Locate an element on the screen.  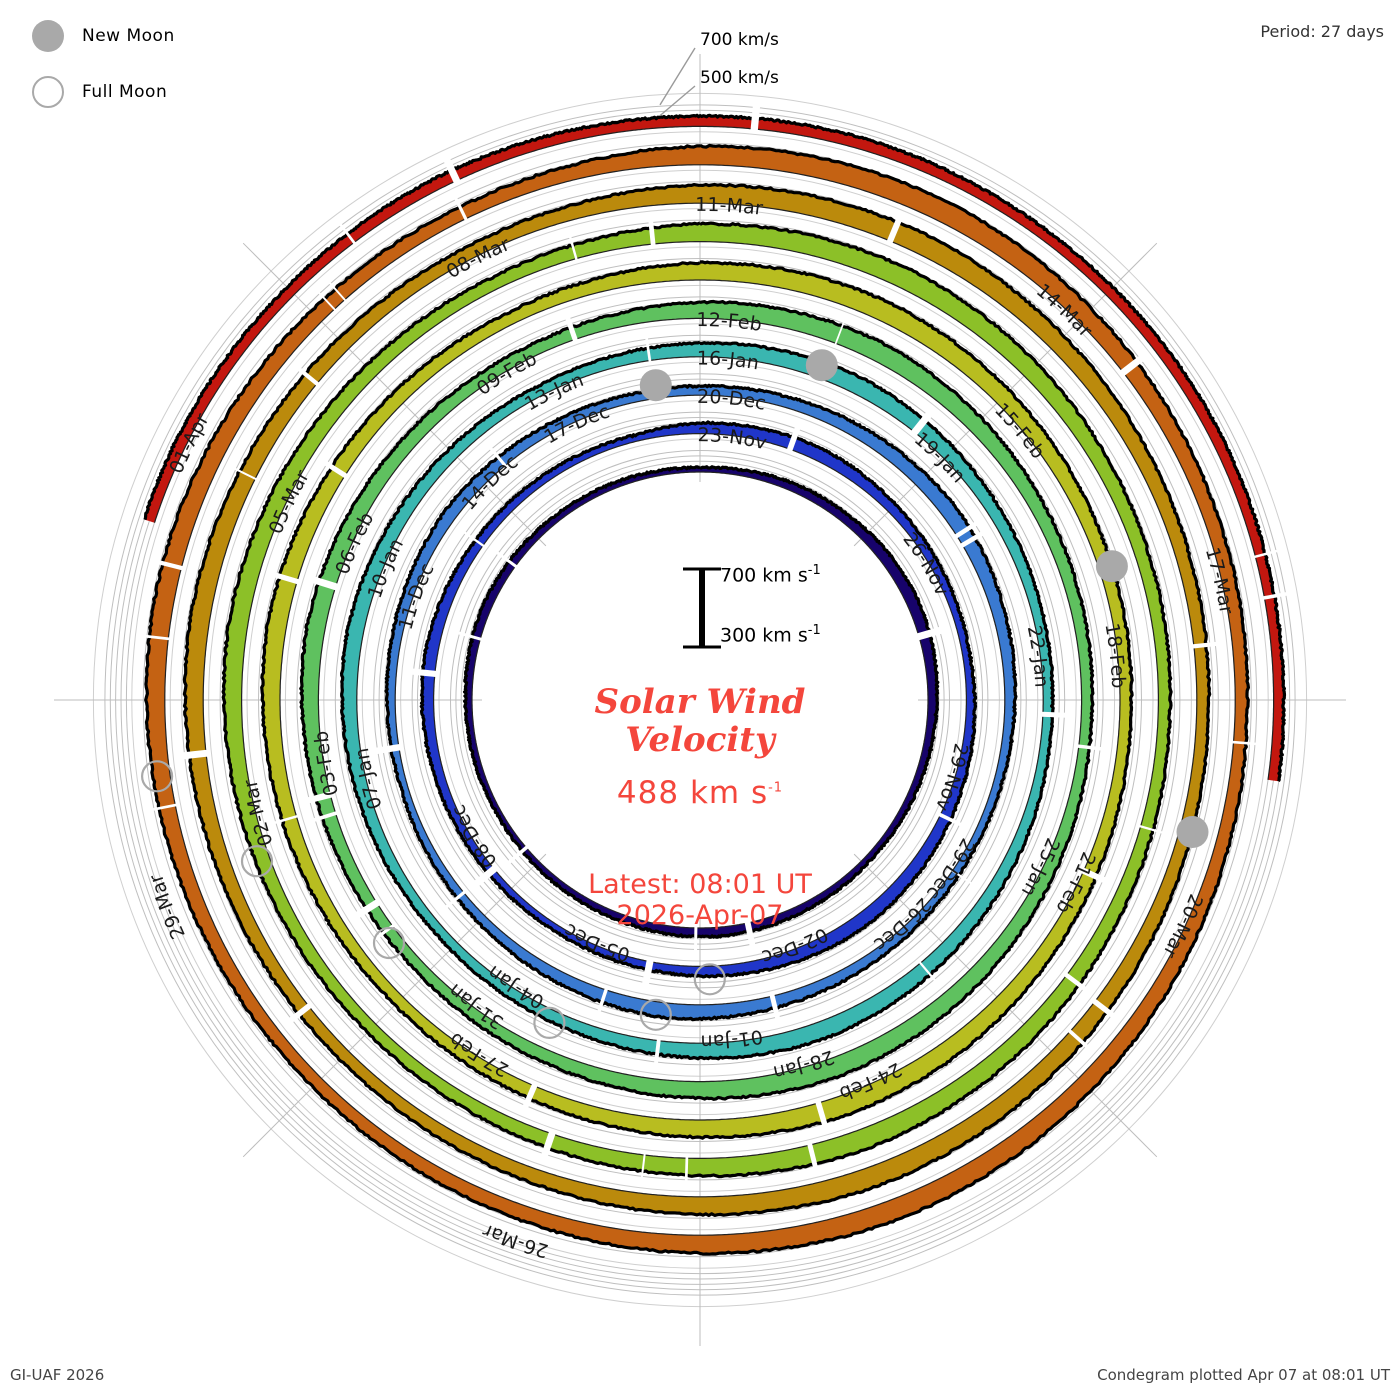
current-velocity-value: 488 km s-1 is located at coordinates (700, 793).